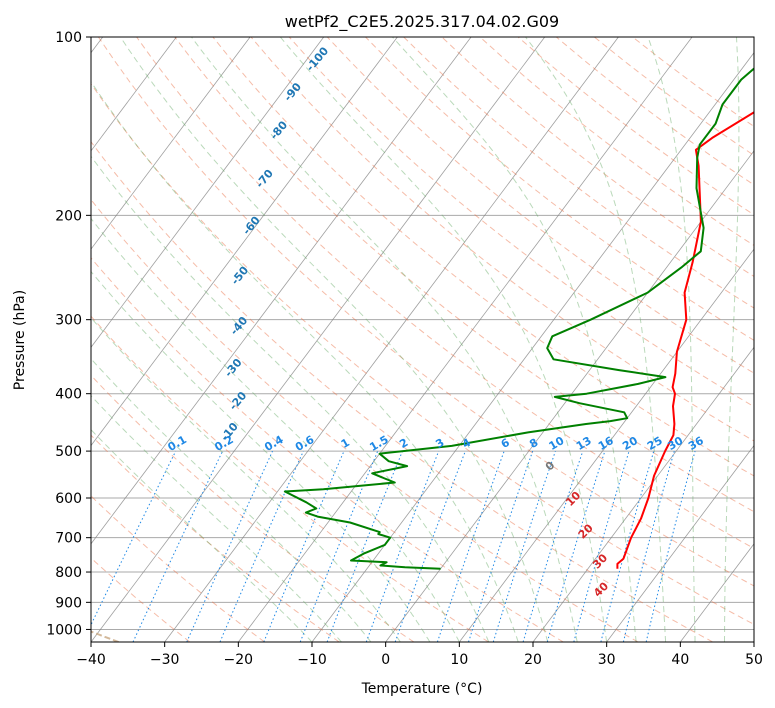 This screenshot has height=708, width=775. I want to click on x-tick-label: −30, so click(165, 660).